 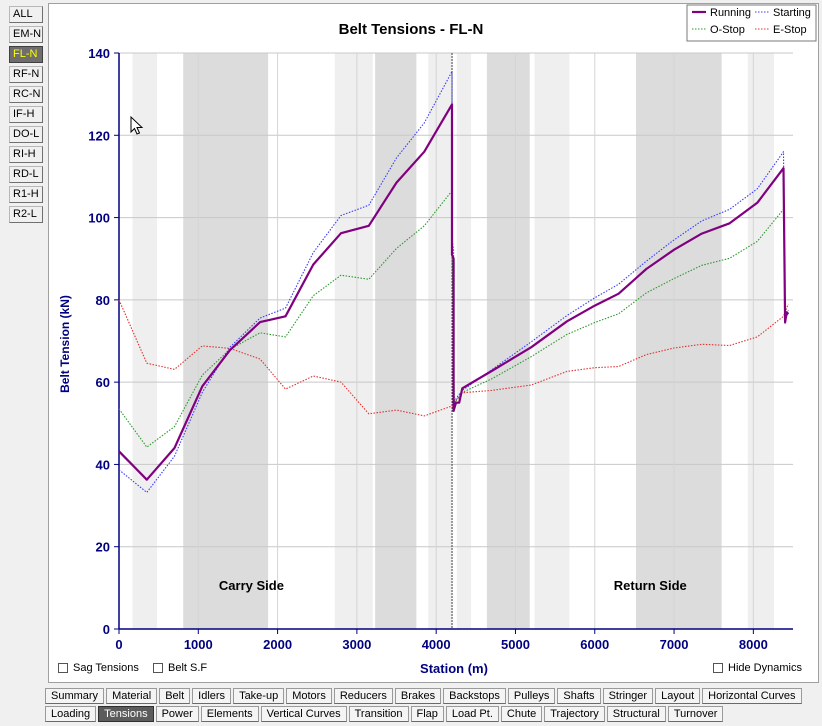 What do you see at coordinates (26, 214) in the screenshot?
I see `side-tab-r2-l: R2-L` at bounding box center [26, 214].